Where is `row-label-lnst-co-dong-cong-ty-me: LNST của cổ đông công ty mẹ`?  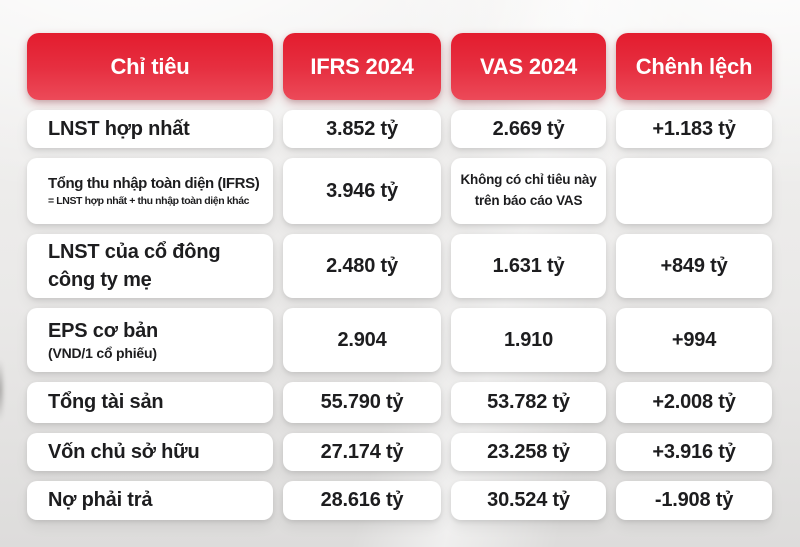 row-label-lnst-co-dong-cong-ty-me: LNST của cổ đông công ty mẹ is located at coordinates (150, 266).